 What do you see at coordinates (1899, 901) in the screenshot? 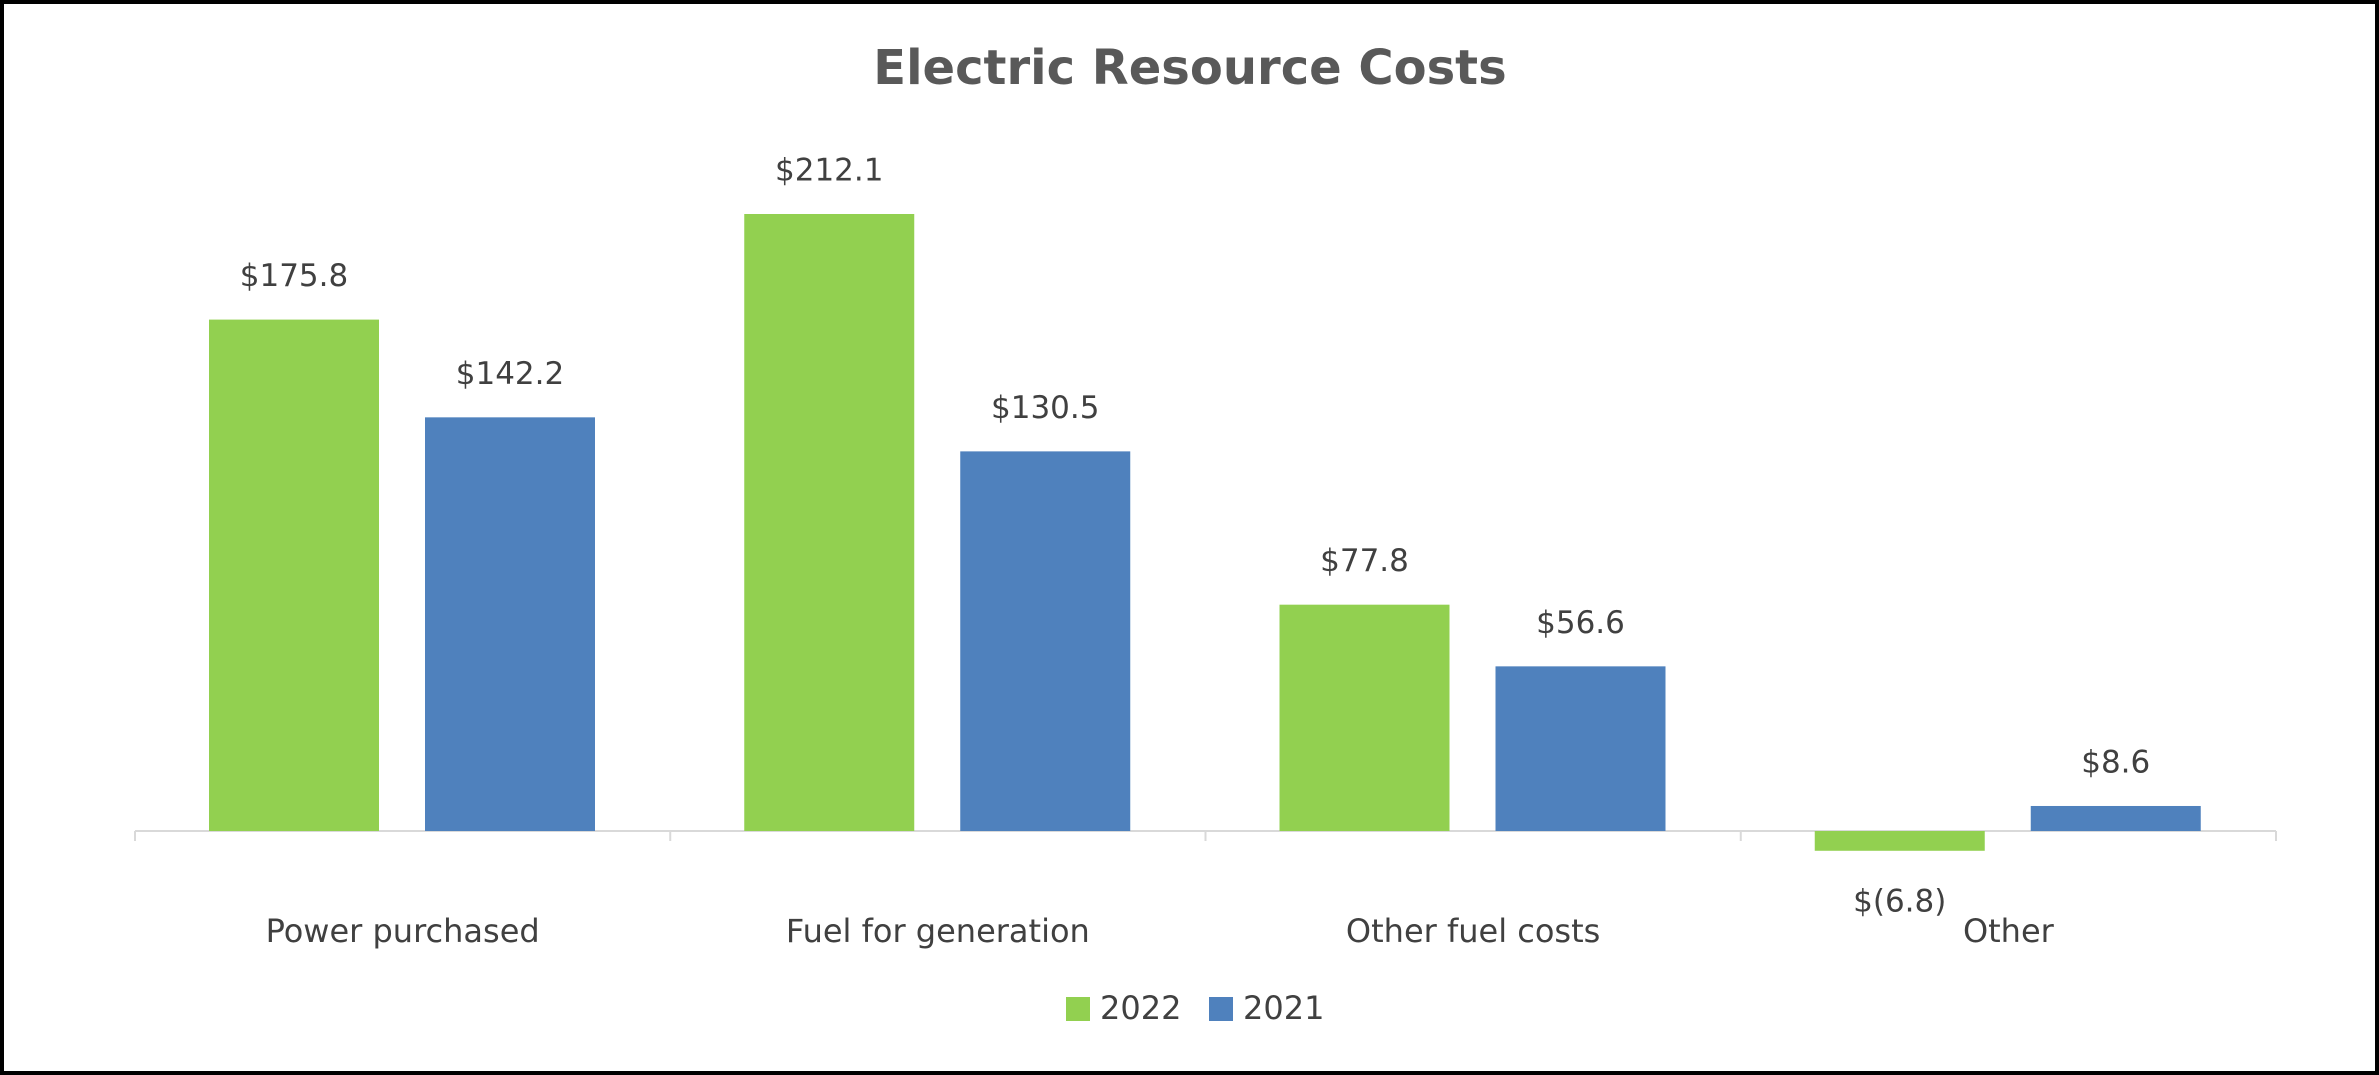
I see `value-label: $(6.8)` at bounding box center [1899, 901].